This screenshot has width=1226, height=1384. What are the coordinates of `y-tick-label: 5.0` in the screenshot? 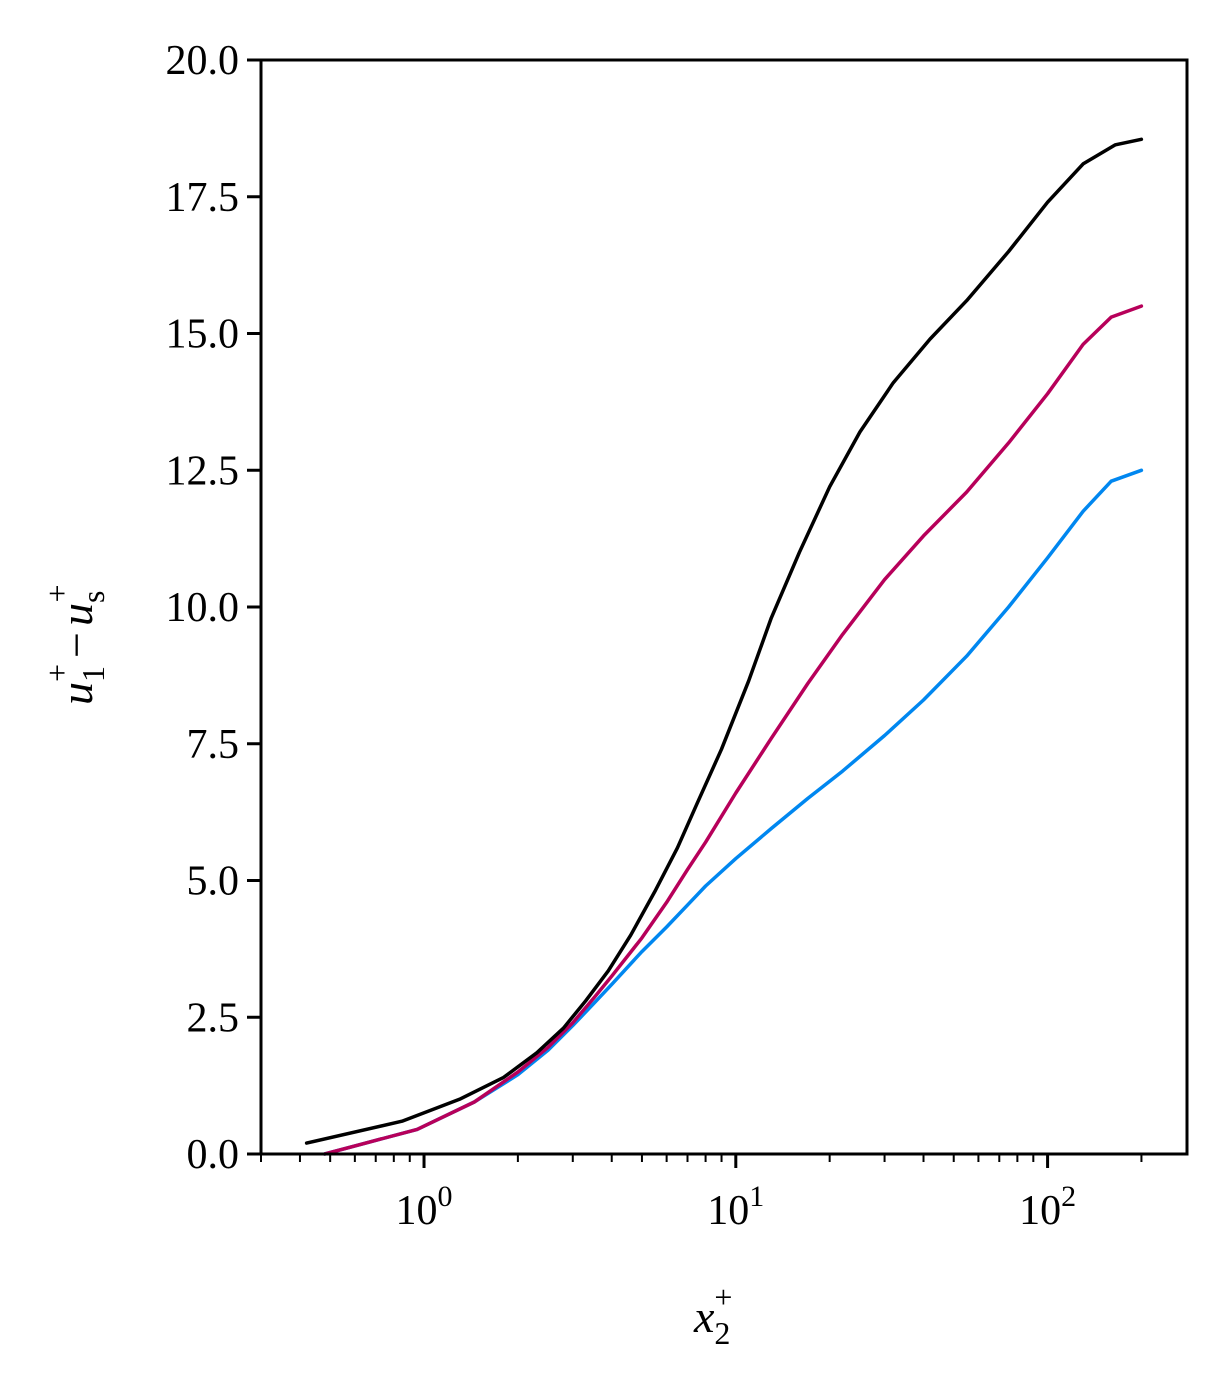 It's located at (213, 882).